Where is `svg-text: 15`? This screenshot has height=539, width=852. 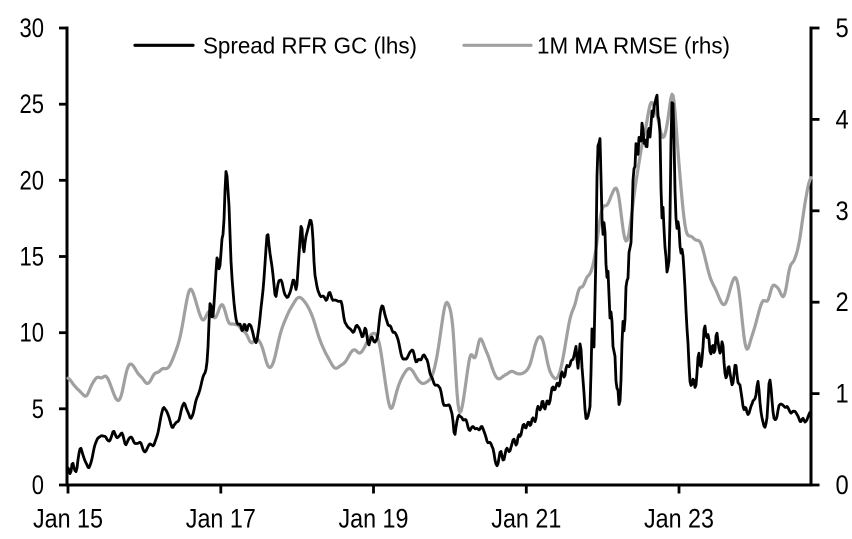
svg-text: 15 is located at coordinates (32, 257).